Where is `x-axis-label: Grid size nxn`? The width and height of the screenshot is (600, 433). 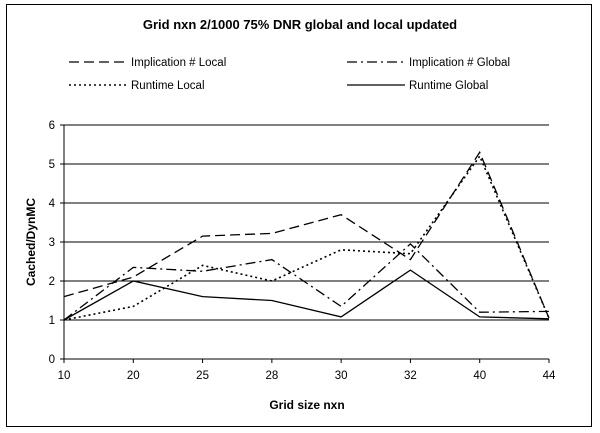
x-axis-label: Grid size nxn is located at coordinates (306, 405).